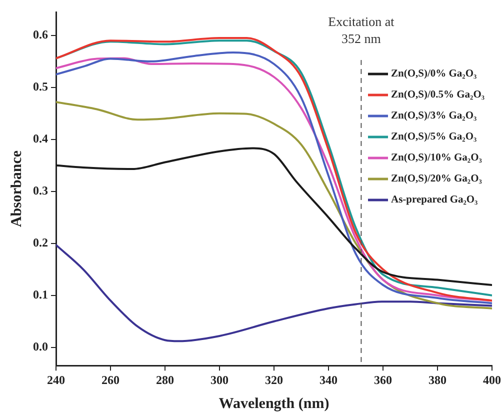 Image resolution: width=504 pixels, height=419 pixels. Describe the element at coordinates (434, 137) in the screenshot. I see `legend-label: Zn(O,S)/5% Ga₂O₃` at that location.